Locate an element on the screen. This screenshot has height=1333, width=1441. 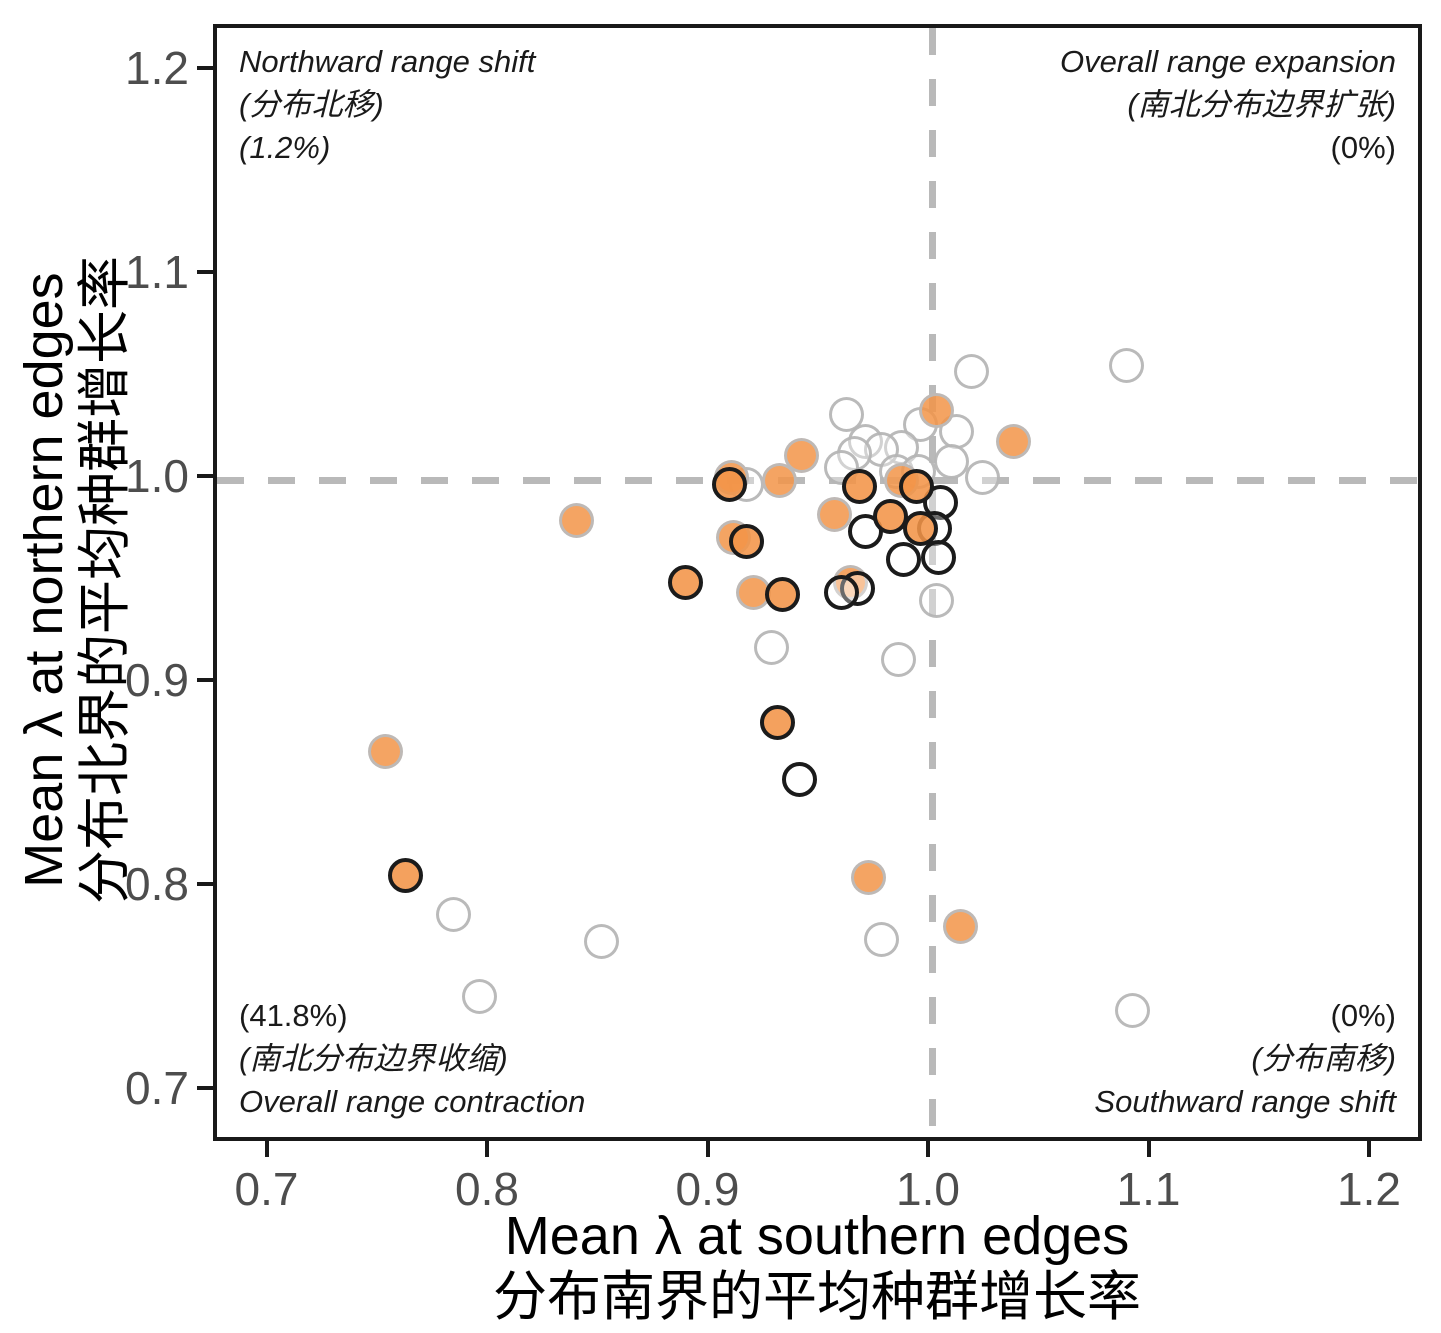
quadrant-text-line: (南北分布边界收缩) is located at coordinates (373, 1058).